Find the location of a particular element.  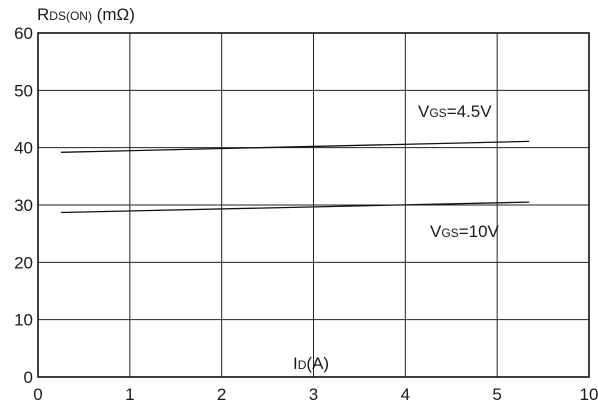

y-axis-label: RDS(ON) (mΩ) is located at coordinates (86, 14).